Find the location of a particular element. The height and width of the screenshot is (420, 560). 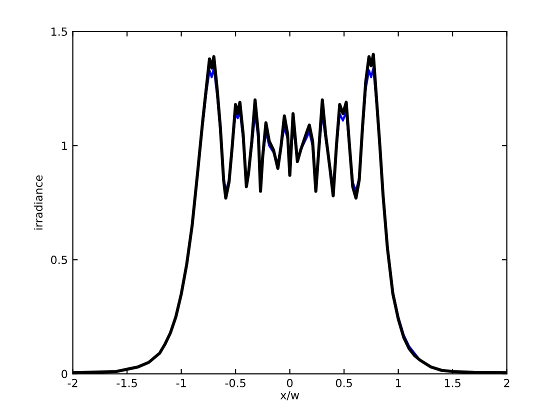

x-tick-label: 0.5 is located at coordinates (344, 383).